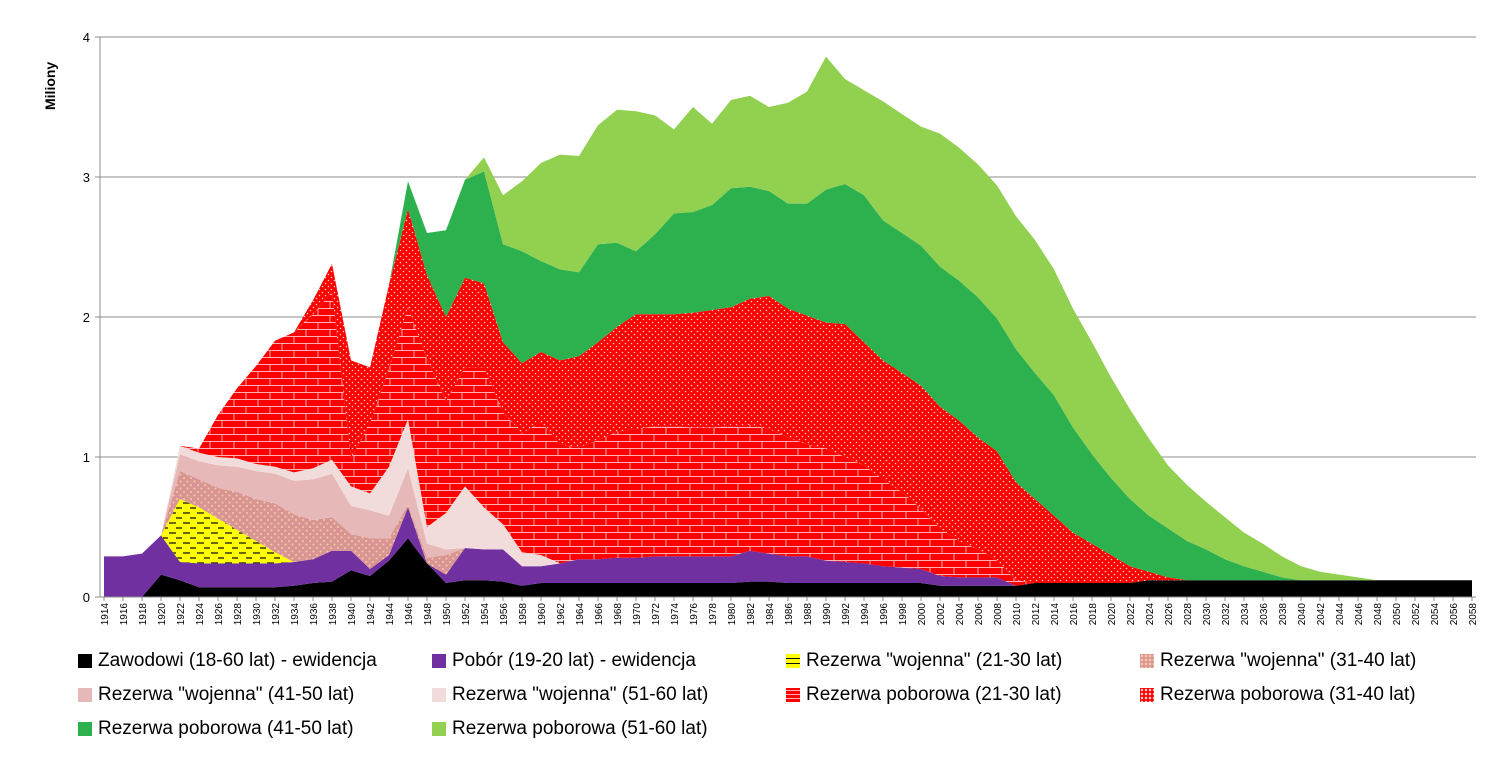 This screenshot has width=1493, height=775. Describe the element at coordinates (884, 614) in the screenshot. I see `x-tick-label: 1996` at that location.